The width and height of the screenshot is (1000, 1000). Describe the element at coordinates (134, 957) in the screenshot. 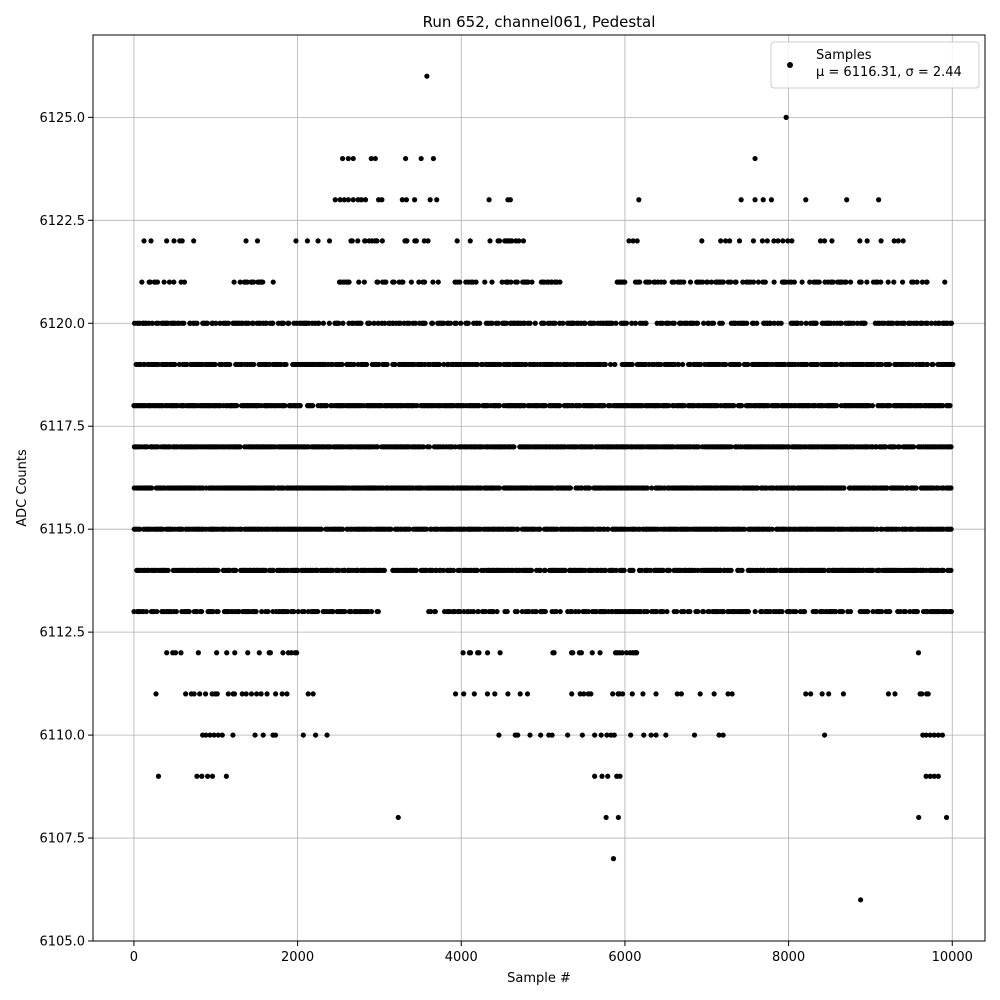

I see `x-tick-label: 0` at that location.